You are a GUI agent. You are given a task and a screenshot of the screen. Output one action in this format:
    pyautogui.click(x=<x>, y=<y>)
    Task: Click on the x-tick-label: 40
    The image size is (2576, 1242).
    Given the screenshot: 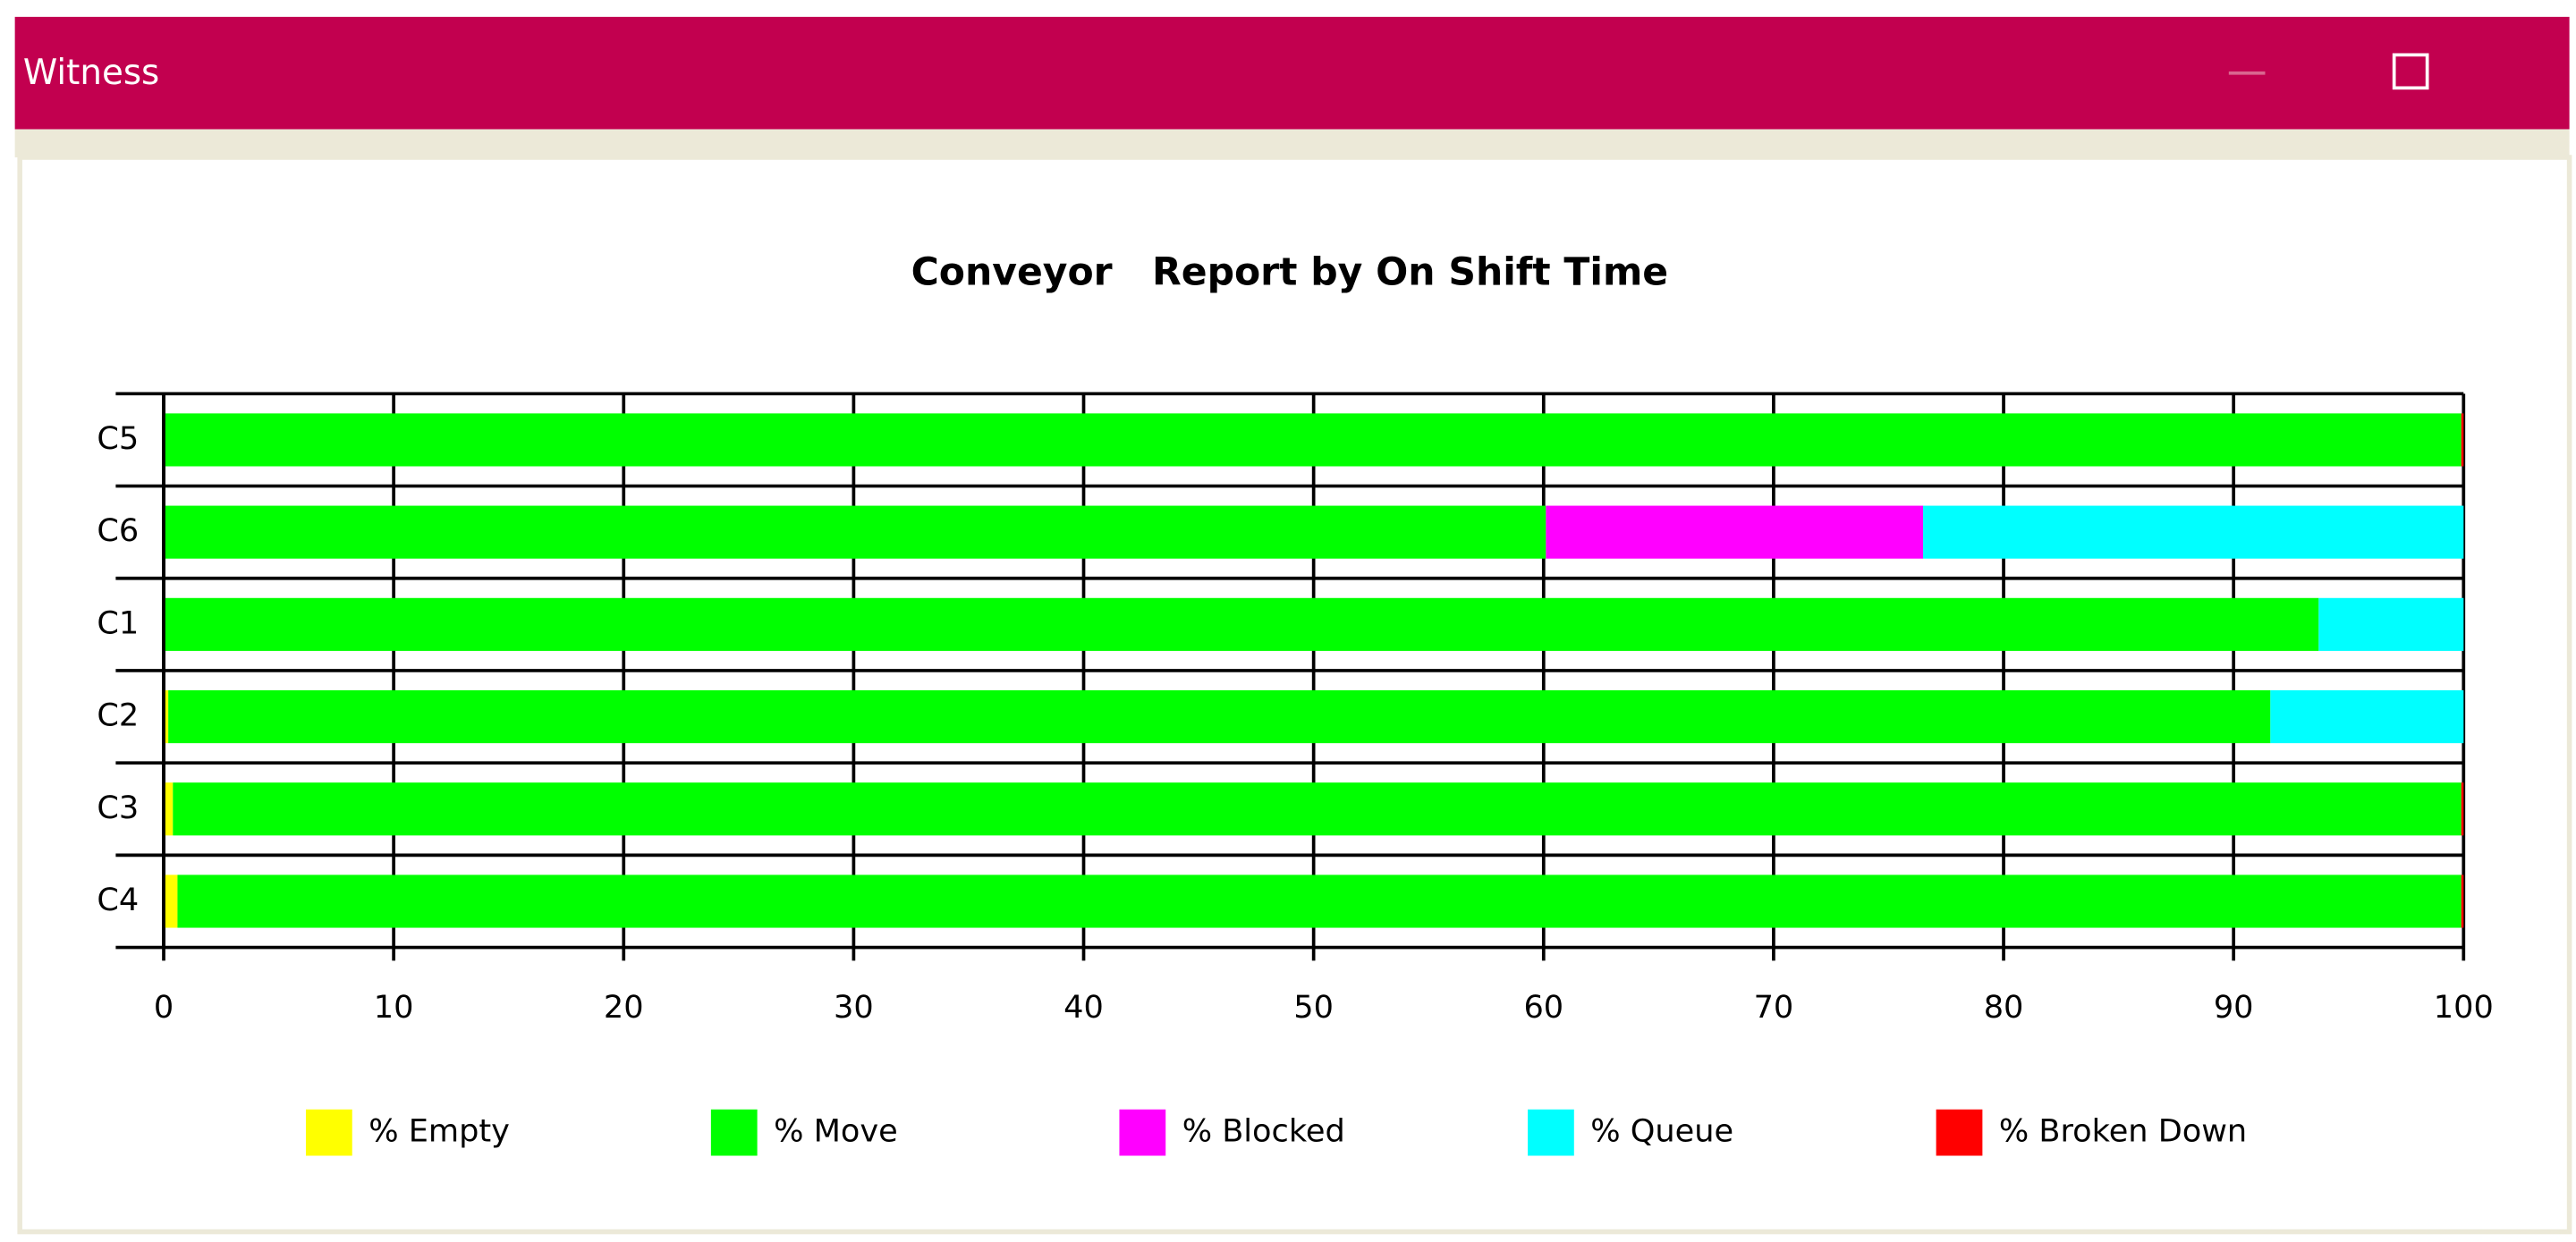 What is the action you would take?
    pyautogui.click(x=1083, y=1007)
    